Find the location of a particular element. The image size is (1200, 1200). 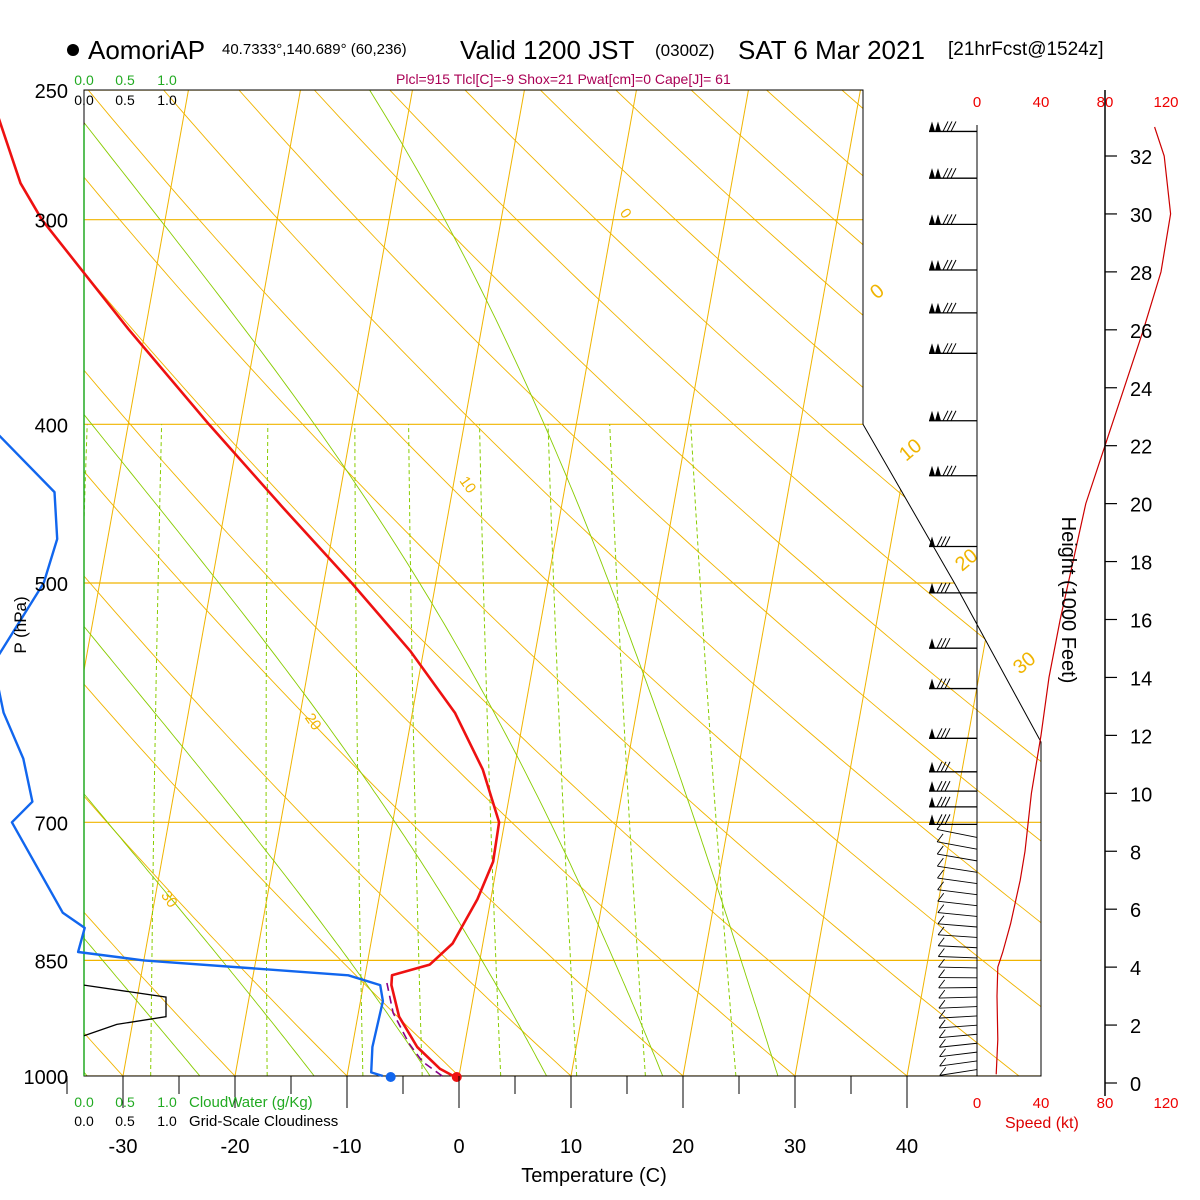

height-tick-label: 26 is located at coordinates (1141, 332).